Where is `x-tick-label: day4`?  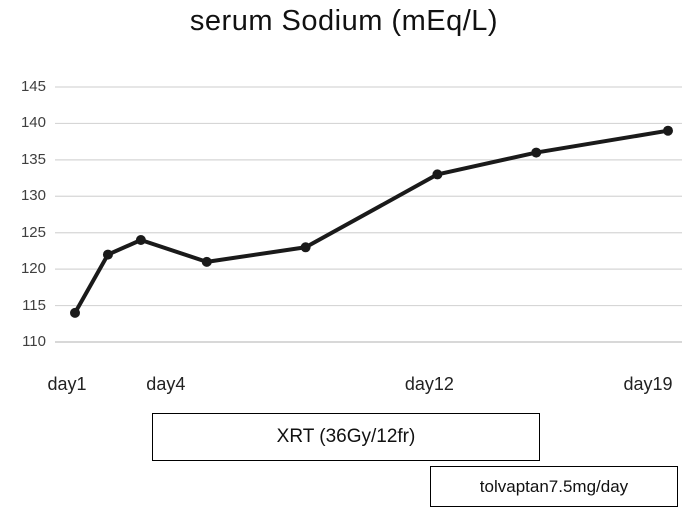 x-tick-label: day4 is located at coordinates (166, 384).